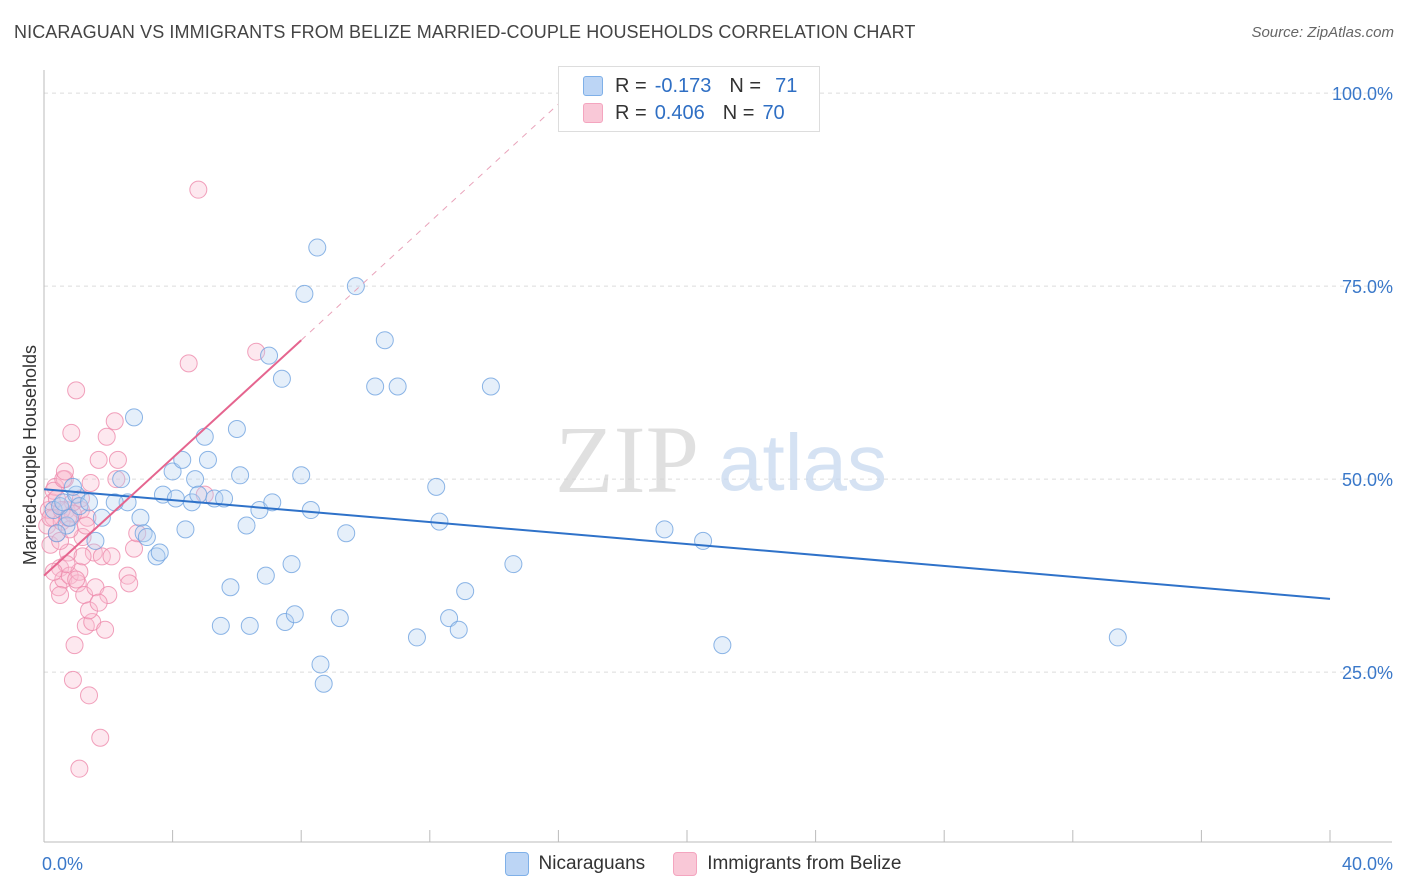 The height and width of the screenshot is (892, 1406). I want to click on x-tick-label: 40.0%, so click(1367, 864).